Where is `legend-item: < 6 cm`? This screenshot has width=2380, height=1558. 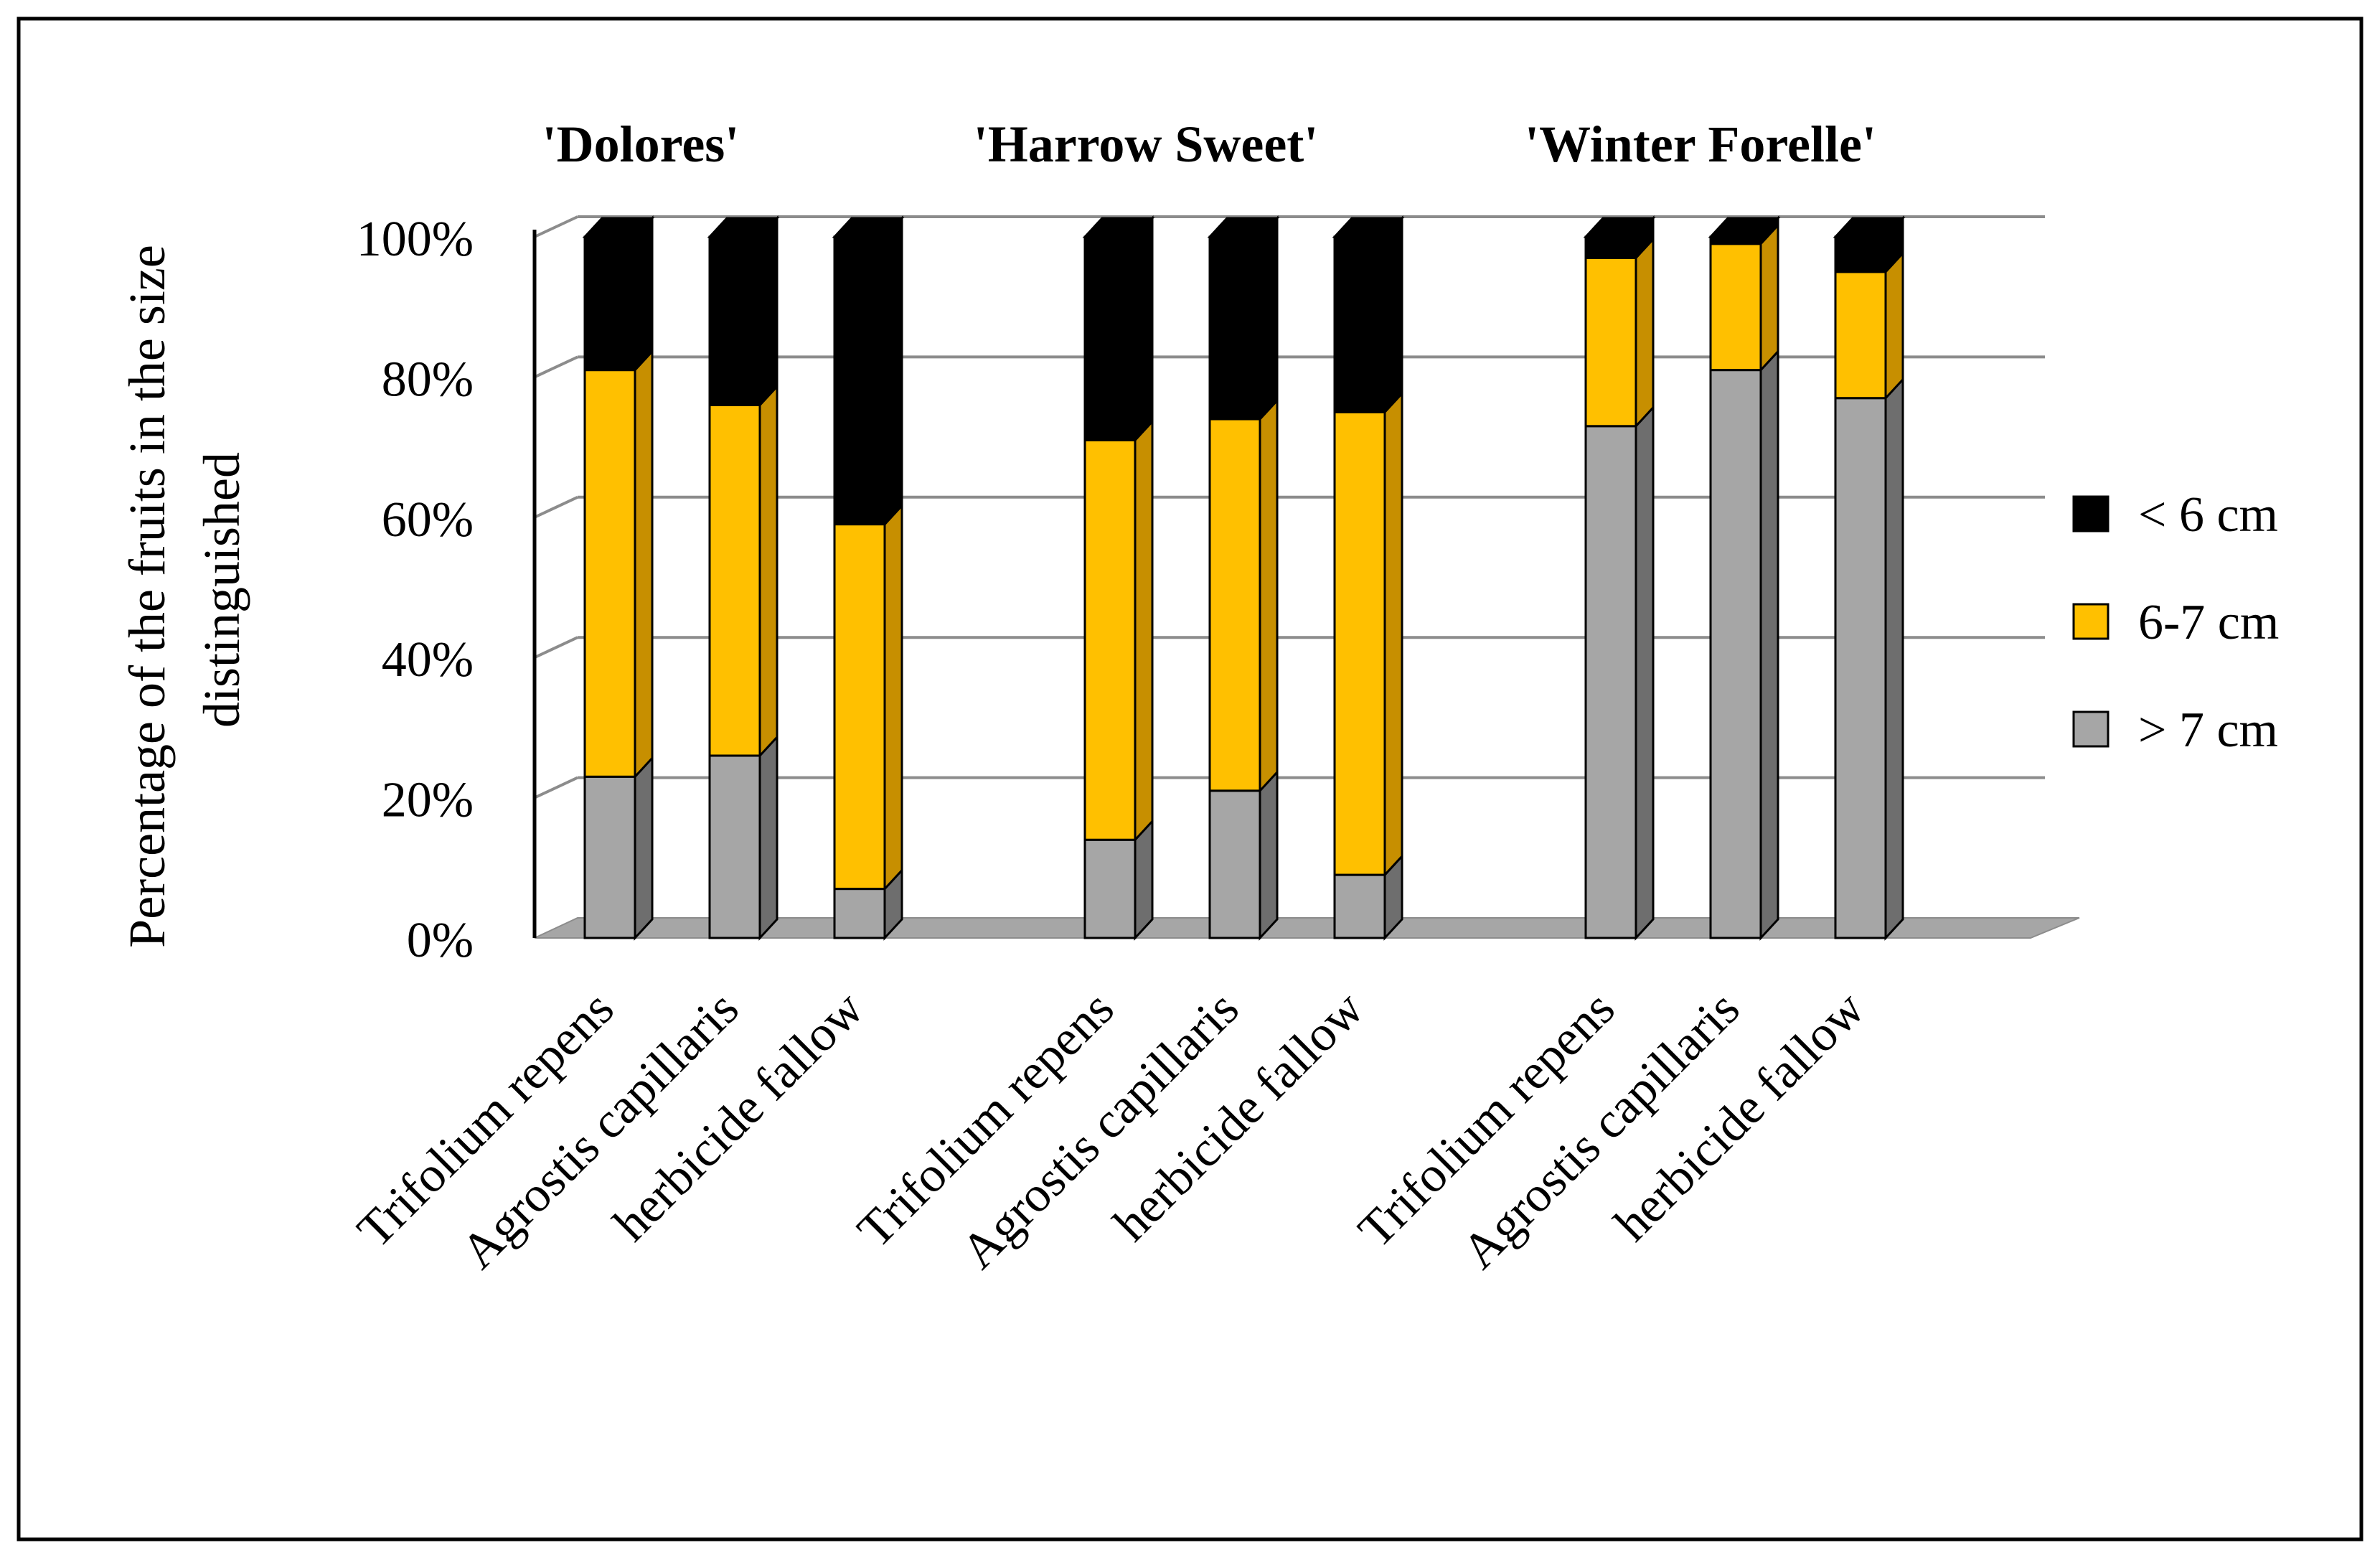 legend-item: < 6 cm is located at coordinates (2175, 515).